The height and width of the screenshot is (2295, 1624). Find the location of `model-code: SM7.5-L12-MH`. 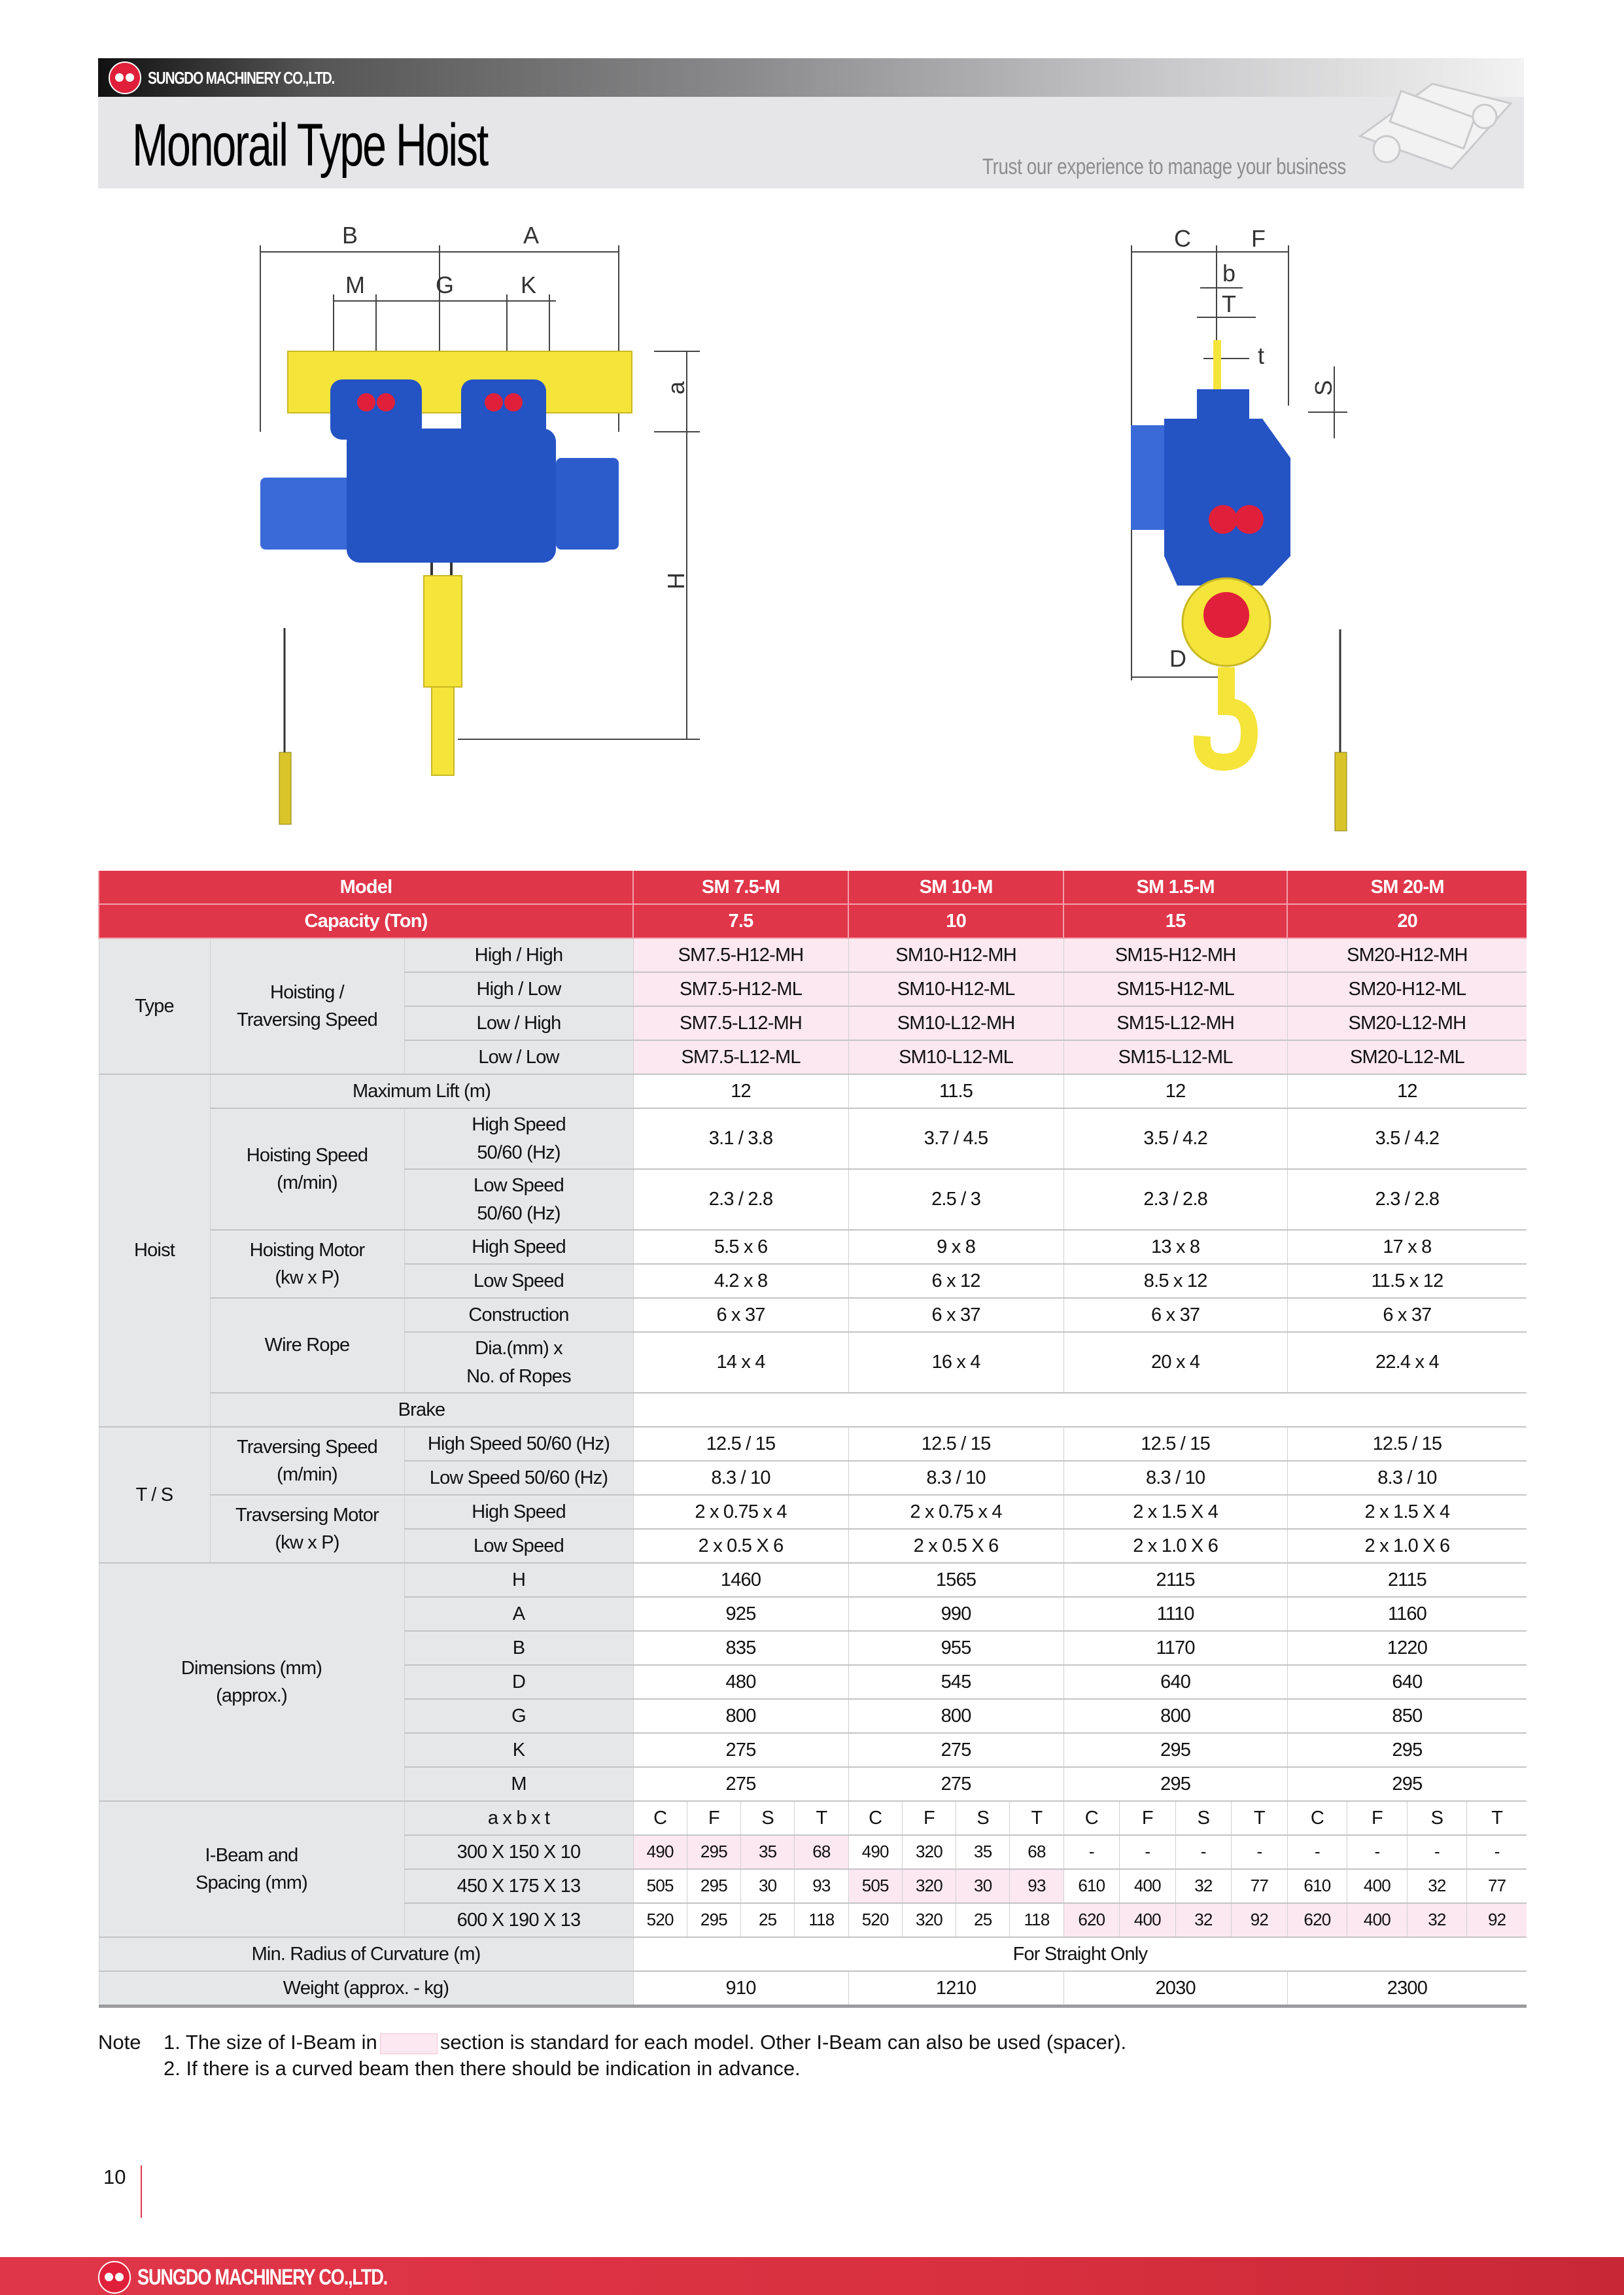

model-code: SM7.5-L12-MH is located at coordinates (741, 1023).